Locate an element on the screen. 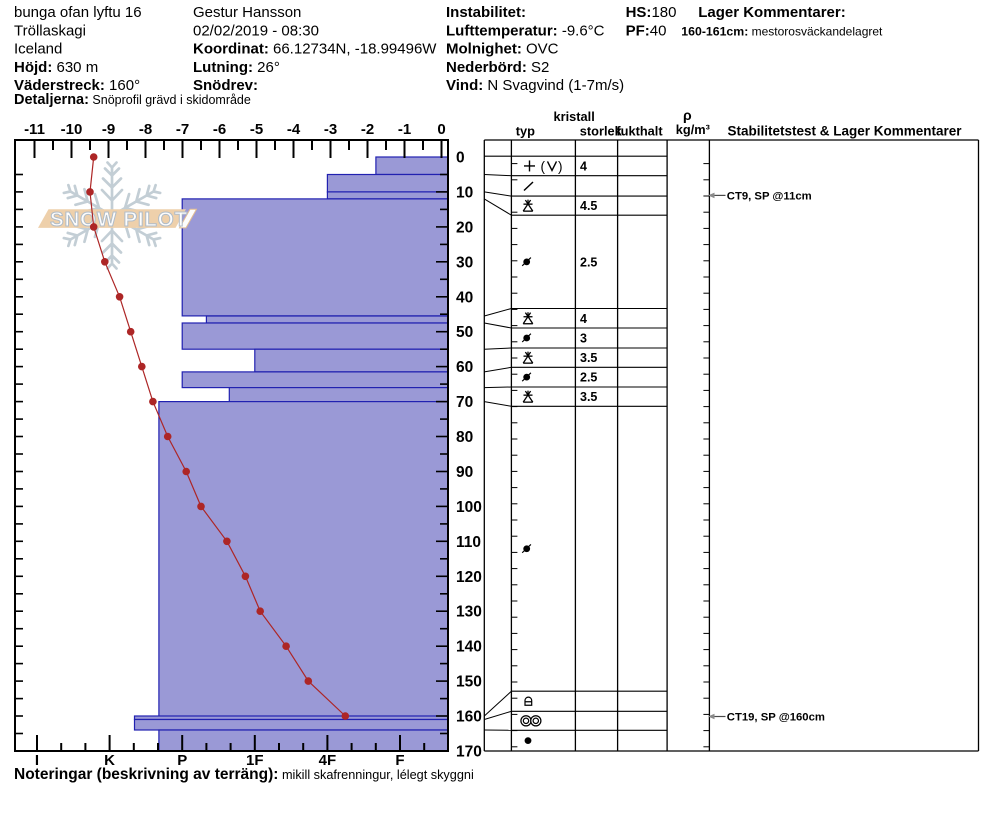 Image resolution: width=994 pixels, height=840 pixels. svg-text: 30 is located at coordinates (464, 262).